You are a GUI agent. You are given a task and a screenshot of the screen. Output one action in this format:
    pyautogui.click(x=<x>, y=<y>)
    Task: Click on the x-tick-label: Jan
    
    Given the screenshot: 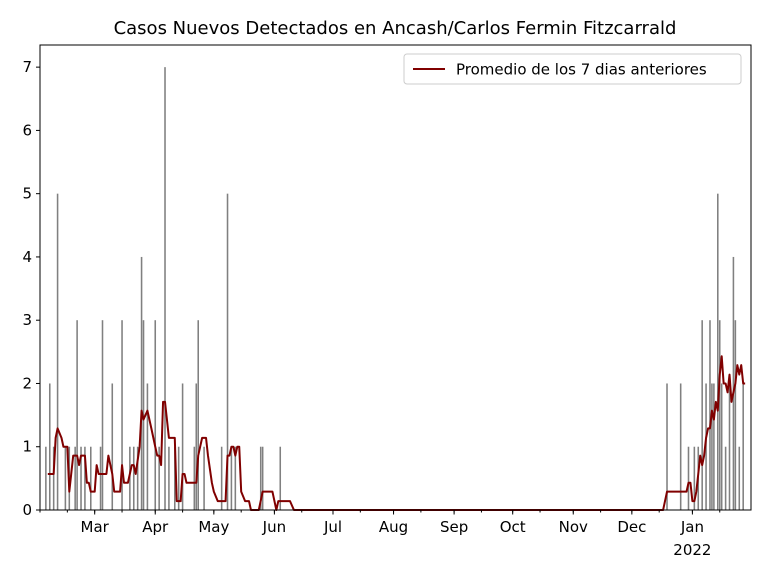 What is the action you would take?
    pyautogui.click(x=692, y=527)
    